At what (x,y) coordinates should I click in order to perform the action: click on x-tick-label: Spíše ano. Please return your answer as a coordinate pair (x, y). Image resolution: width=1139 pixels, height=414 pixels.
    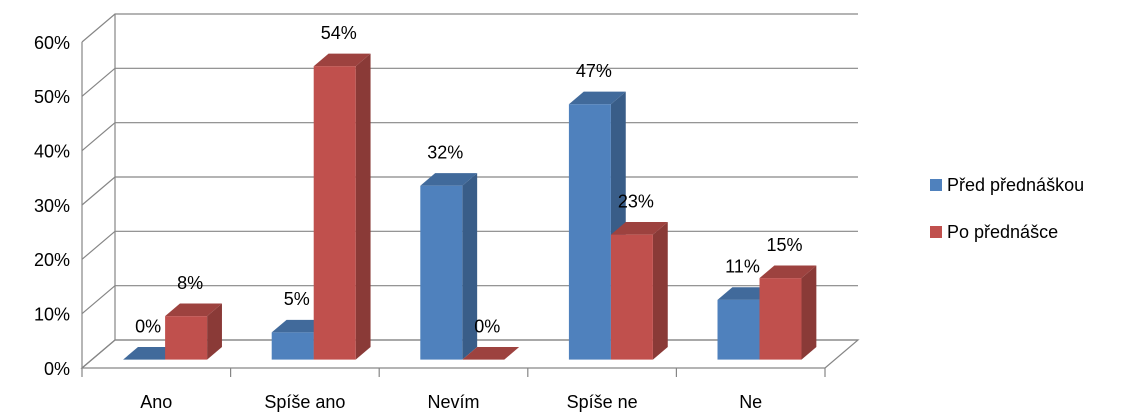
    Looking at the image, I should click on (304, 402).